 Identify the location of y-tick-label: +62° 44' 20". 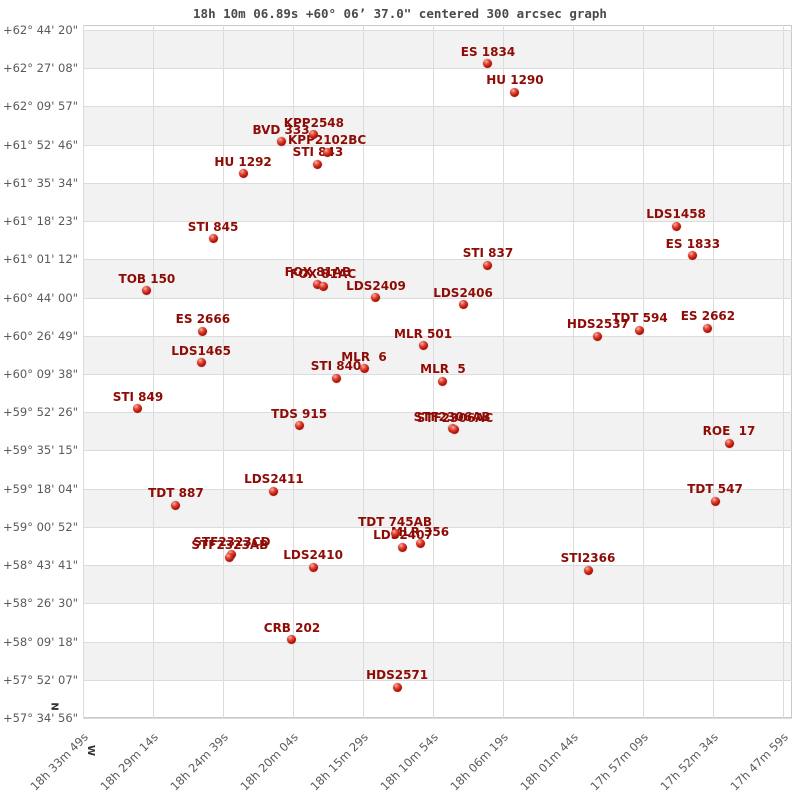
(40, 30).